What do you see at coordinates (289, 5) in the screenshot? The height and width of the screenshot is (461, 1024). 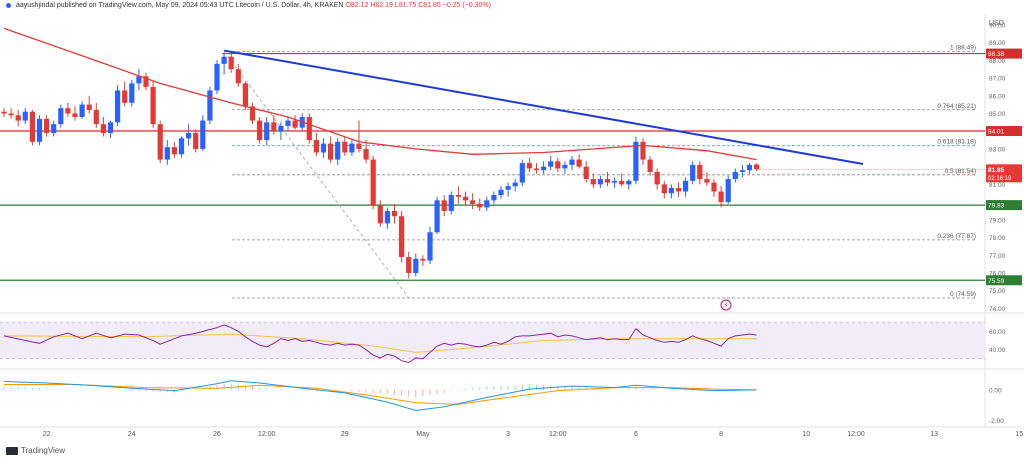 I see `instrument-title: Litecoin / U.S. Dollar, 4h, KRAKEN` at bounding box center [289, 5].